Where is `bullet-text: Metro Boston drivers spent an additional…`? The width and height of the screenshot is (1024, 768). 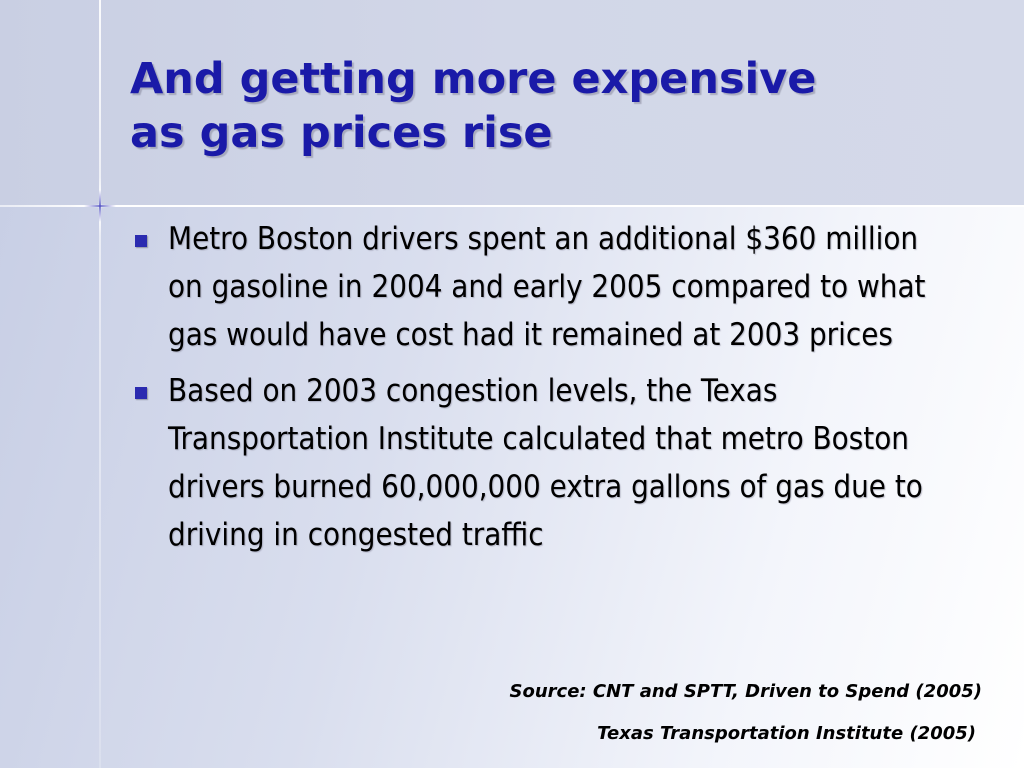
bullet-text: Metro Boston drivers spent an additional… is located at coordinates (547, 287).